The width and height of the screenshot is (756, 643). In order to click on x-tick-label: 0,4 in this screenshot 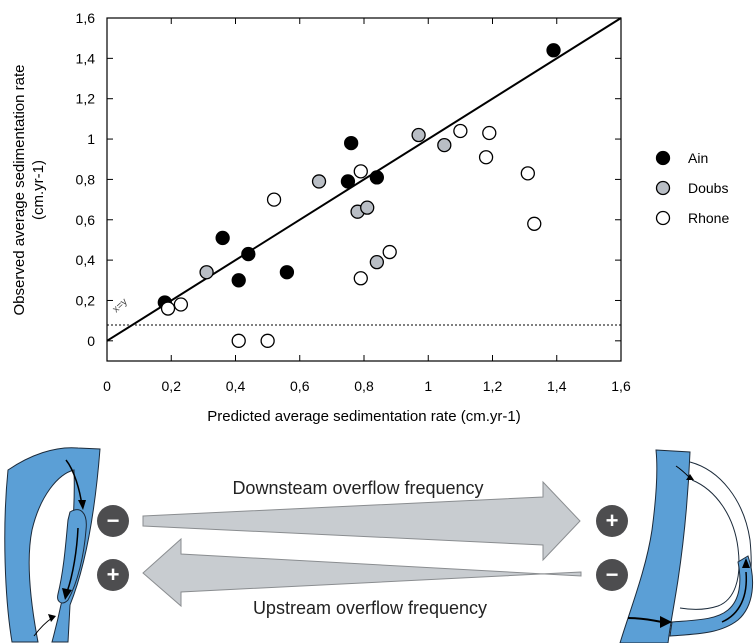, I will do `click(236, 386)`.